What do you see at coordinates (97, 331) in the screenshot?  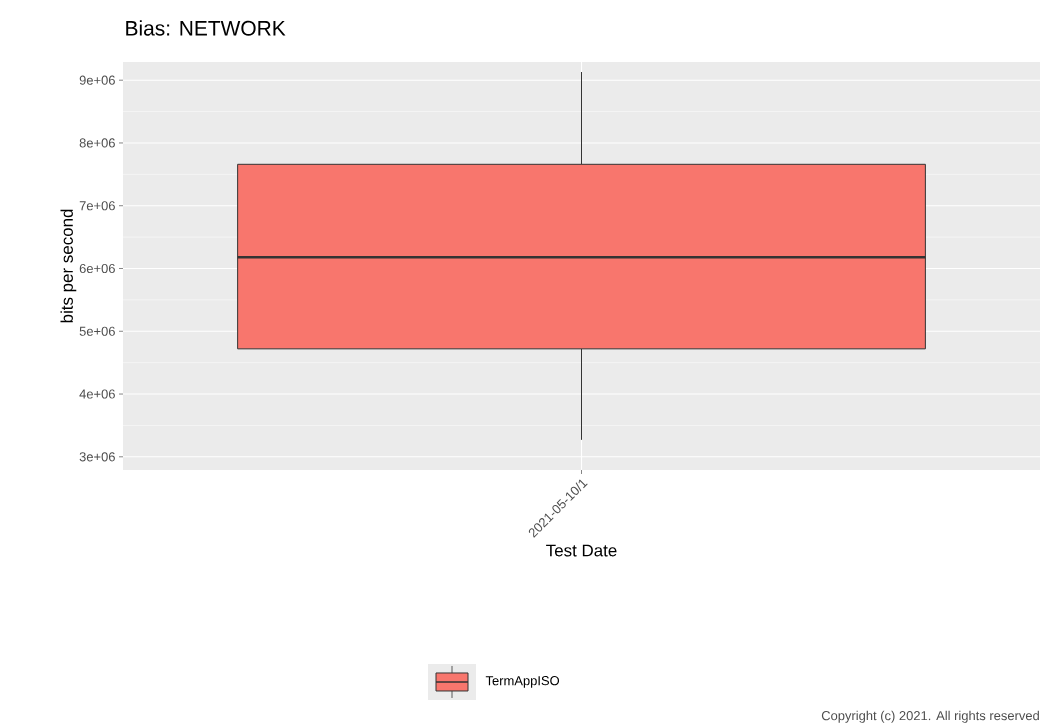 I see `y-tick-label: 5e+06` at bounding box center [97, 331].